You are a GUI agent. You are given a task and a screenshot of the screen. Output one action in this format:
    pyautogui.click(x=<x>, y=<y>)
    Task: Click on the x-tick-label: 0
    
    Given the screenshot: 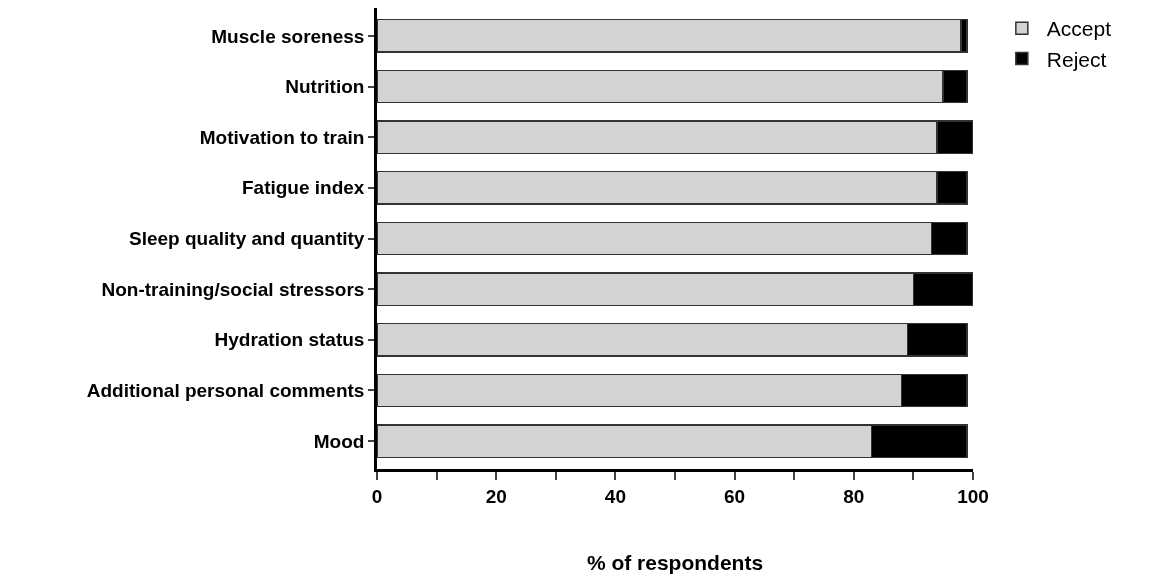 What is the action you would take?
    pyautogui.click(x=377, y=496)
    